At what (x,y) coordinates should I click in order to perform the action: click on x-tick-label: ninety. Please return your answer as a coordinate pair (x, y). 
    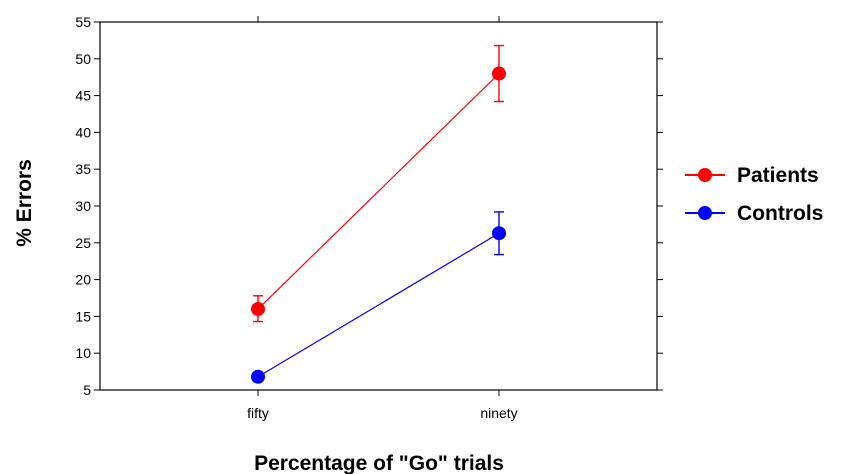
    Looking at the image, I should click on (498, 413).